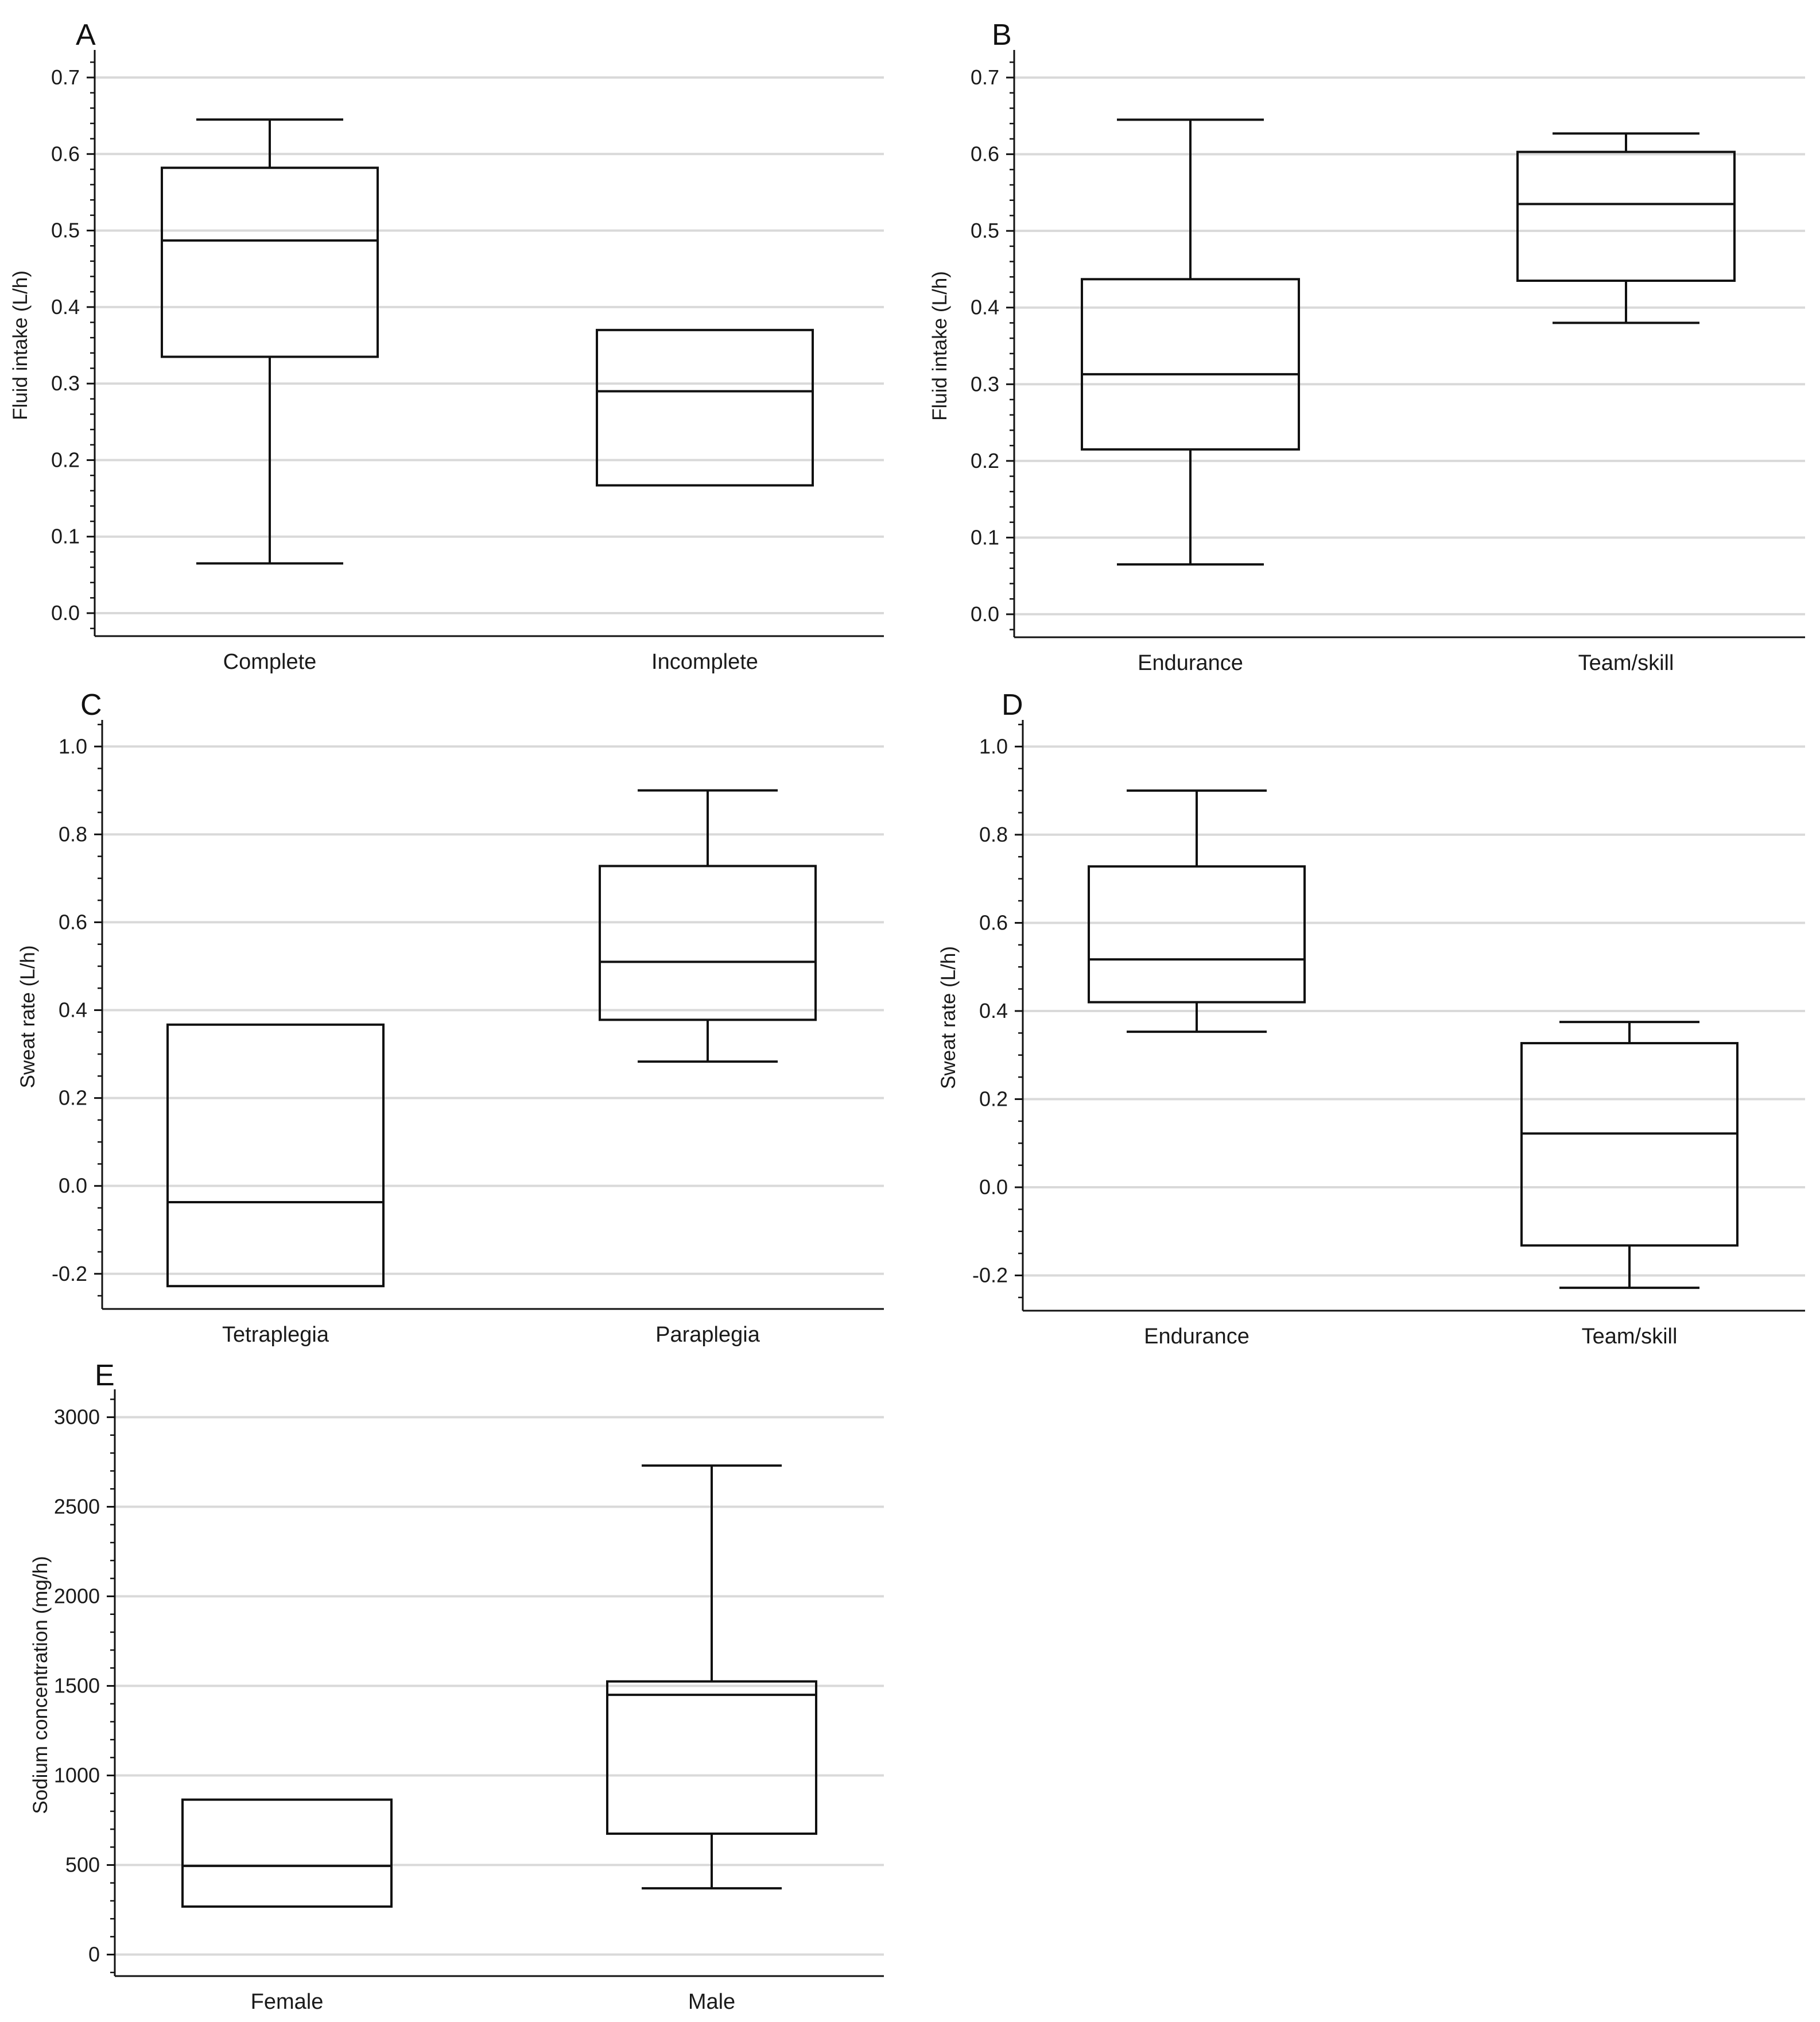 The height and width of the screenshot is (2022, 1820). Describe the element at coordinates (77, 1417) in the screenshot. I see `y-tick-label: 3000` at that location.